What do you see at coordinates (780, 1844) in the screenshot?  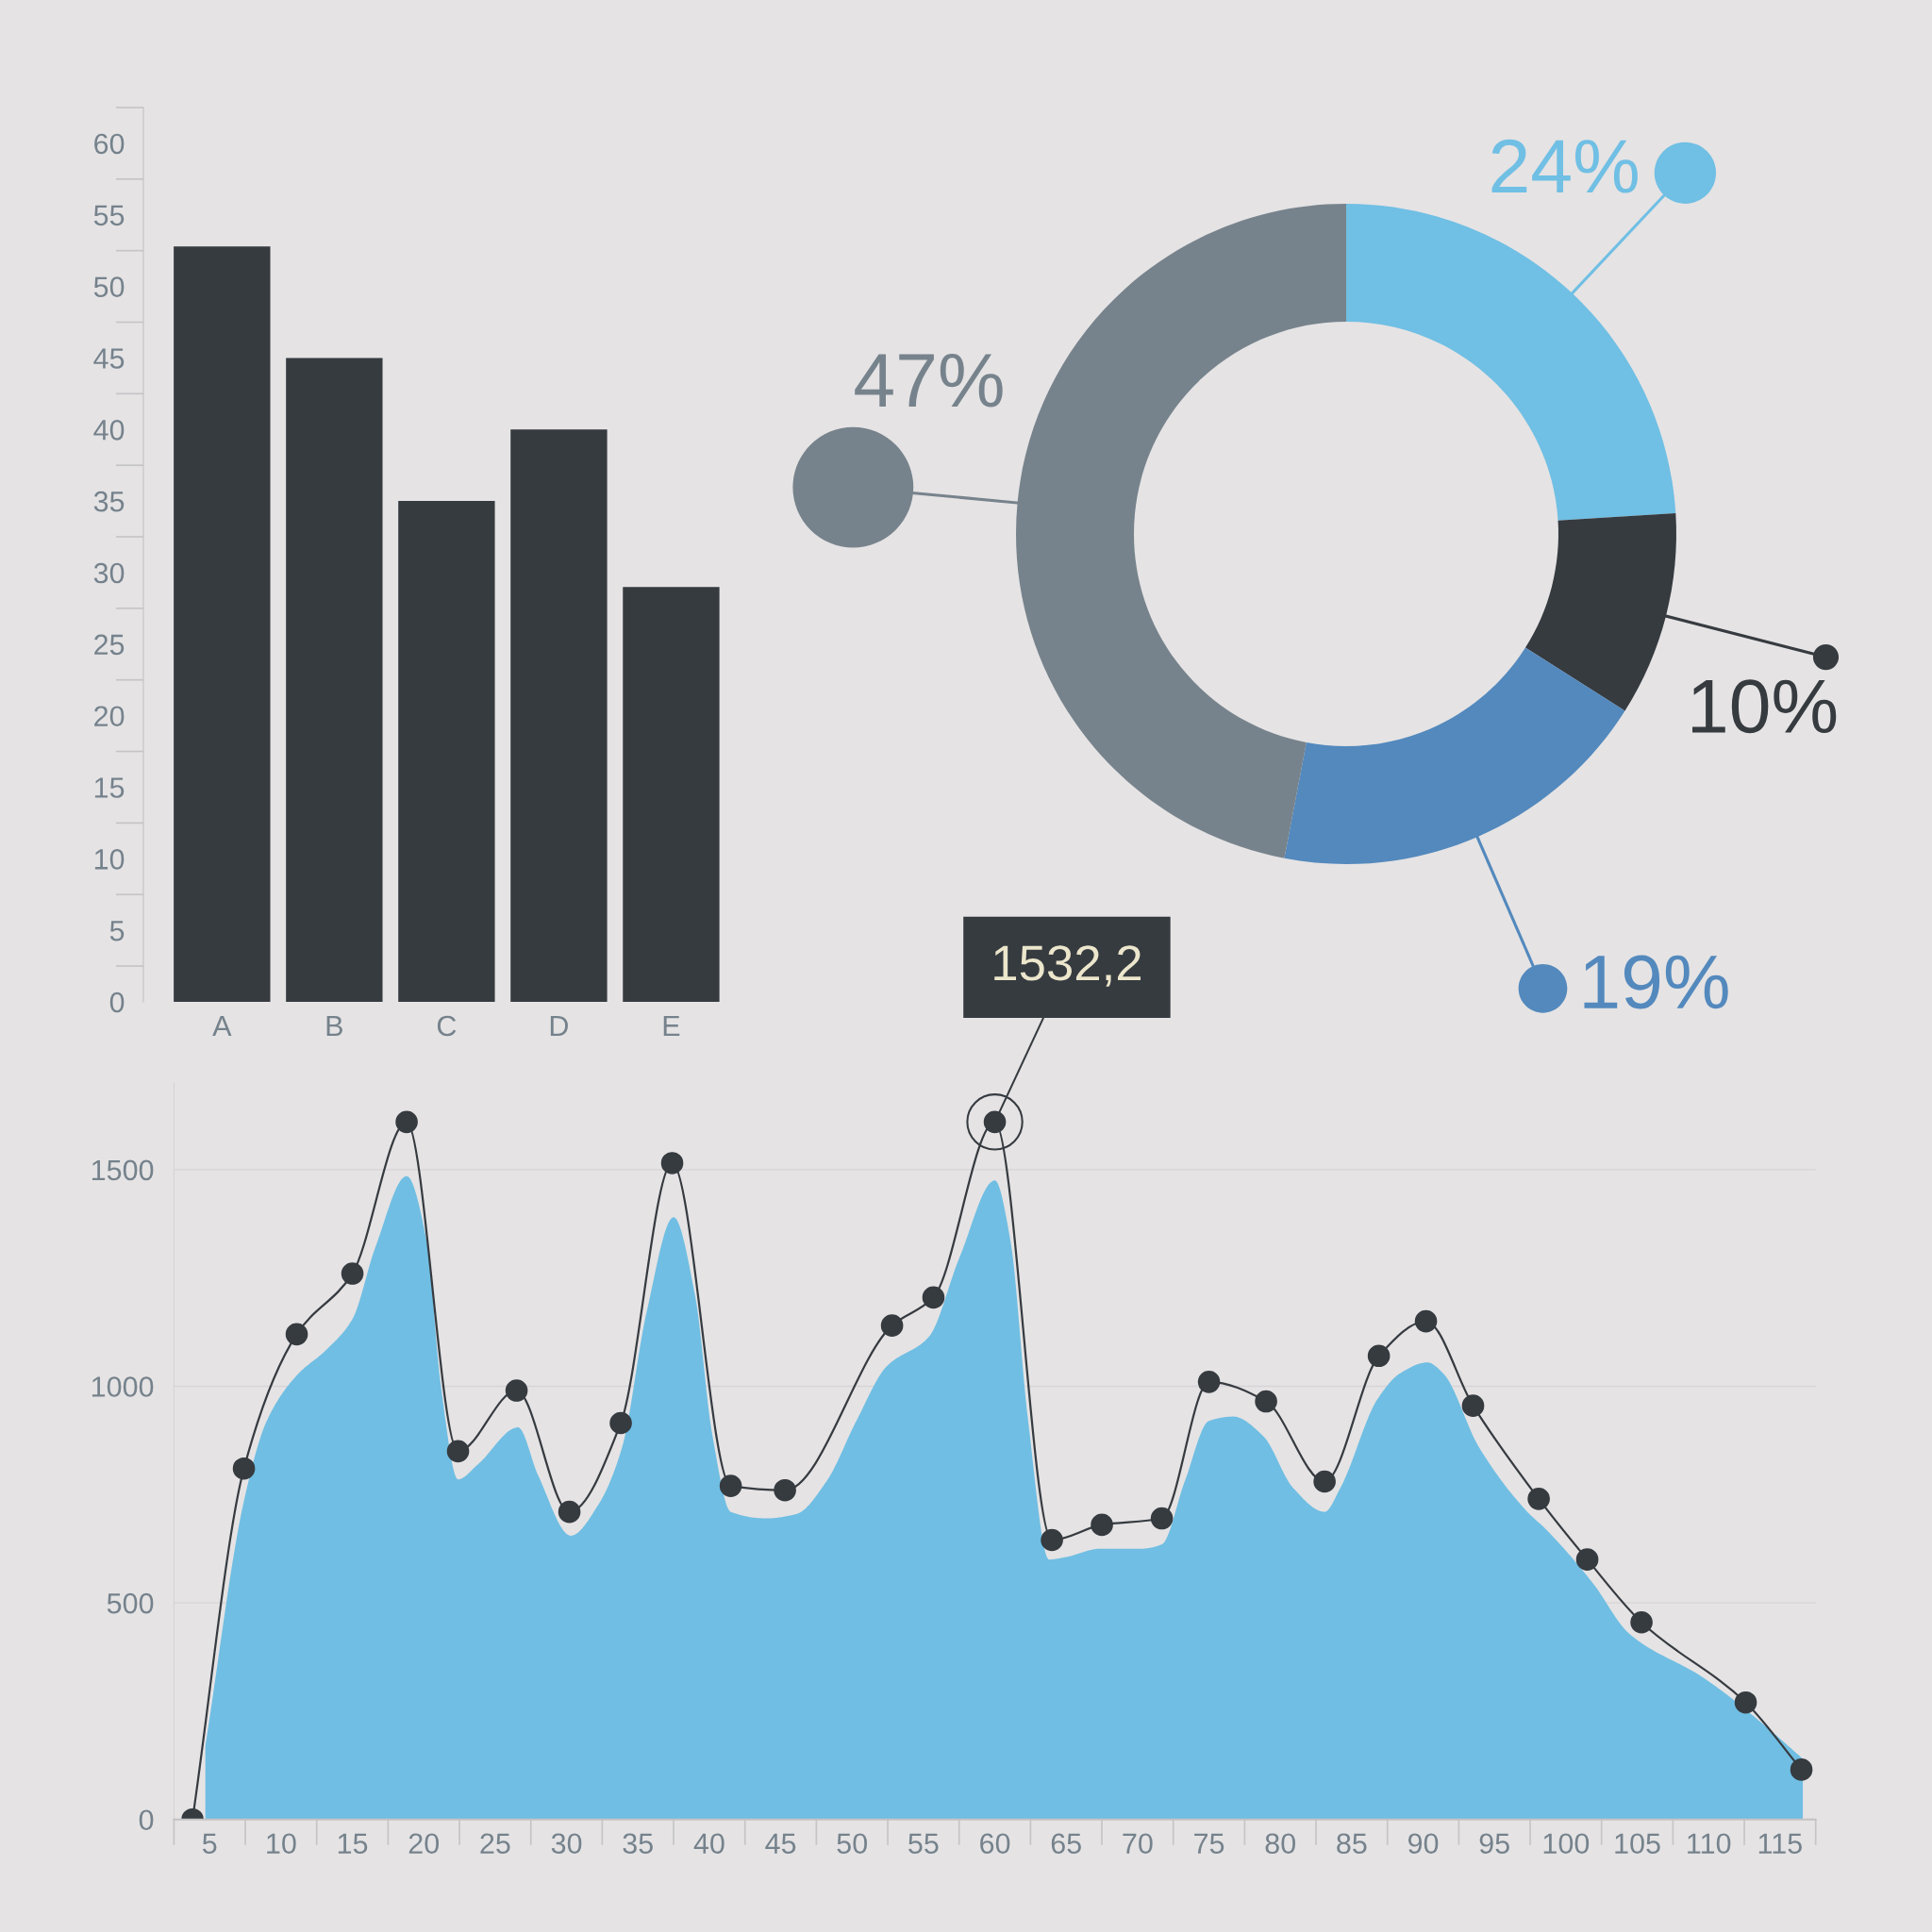 I see `x-tick-label: 45` at bounding box center [780, 1844].